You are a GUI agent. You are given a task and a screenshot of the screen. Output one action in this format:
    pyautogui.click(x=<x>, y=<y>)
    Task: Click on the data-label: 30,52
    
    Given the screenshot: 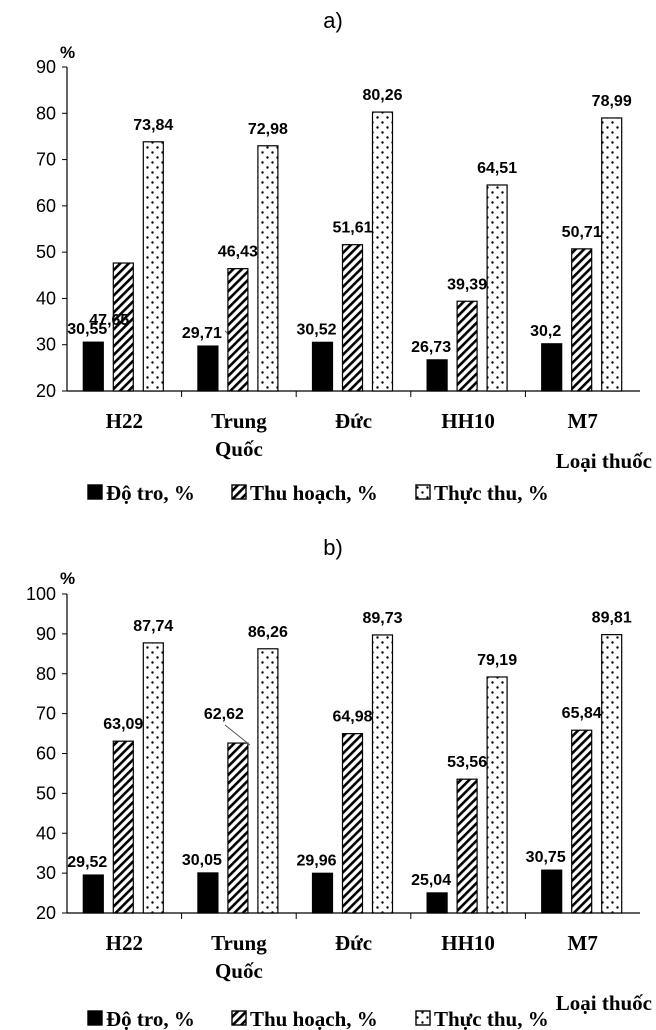 What is the action you would take?
    pyautogui.click(x=316, y=329)
    